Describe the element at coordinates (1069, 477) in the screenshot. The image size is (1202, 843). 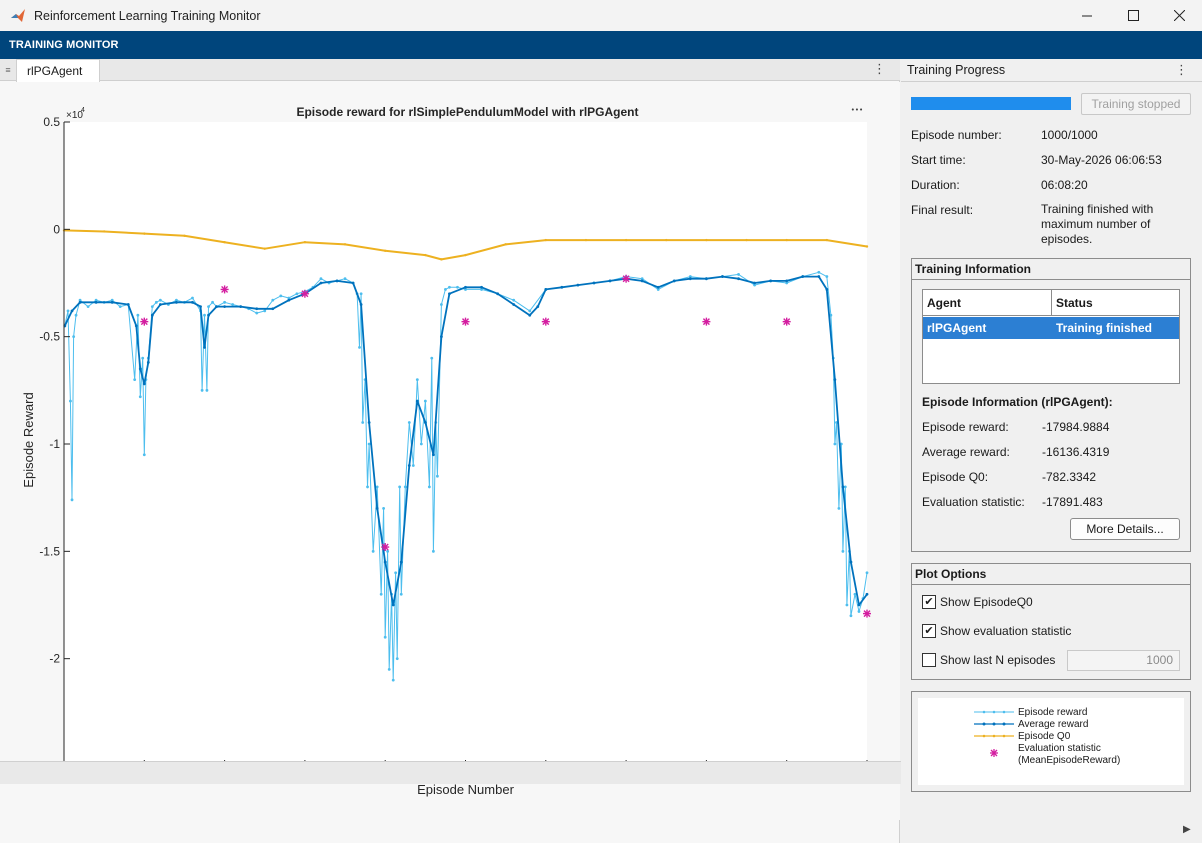
I see `episode-q0-value: -782.3342` at that location.